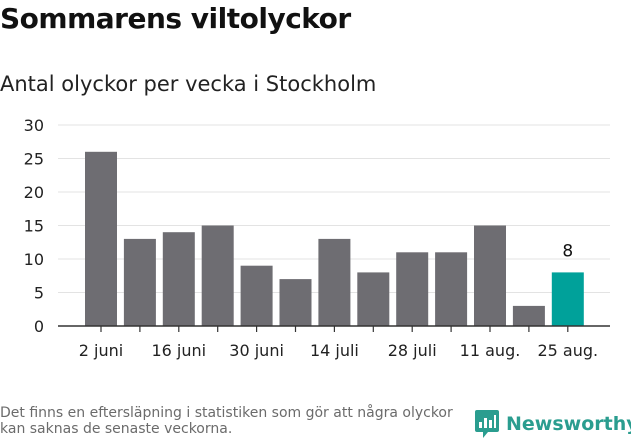 Image resolution: width=631 pixels, height=441 pixels. What do you see at coordinates (567, 350) in the screenshot?
I see `x-tick-label: 25 aug.` at bounding box center [567, 350].